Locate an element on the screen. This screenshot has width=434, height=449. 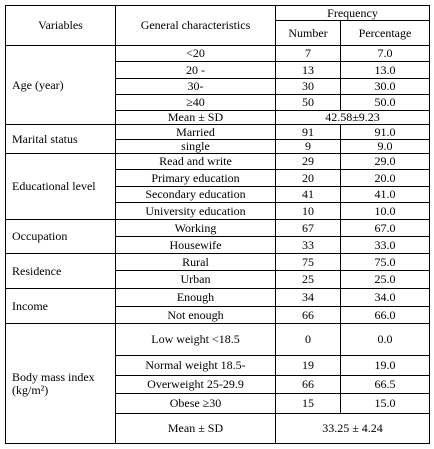
header-cell: General characteristics is located at coordinates (195, 25).